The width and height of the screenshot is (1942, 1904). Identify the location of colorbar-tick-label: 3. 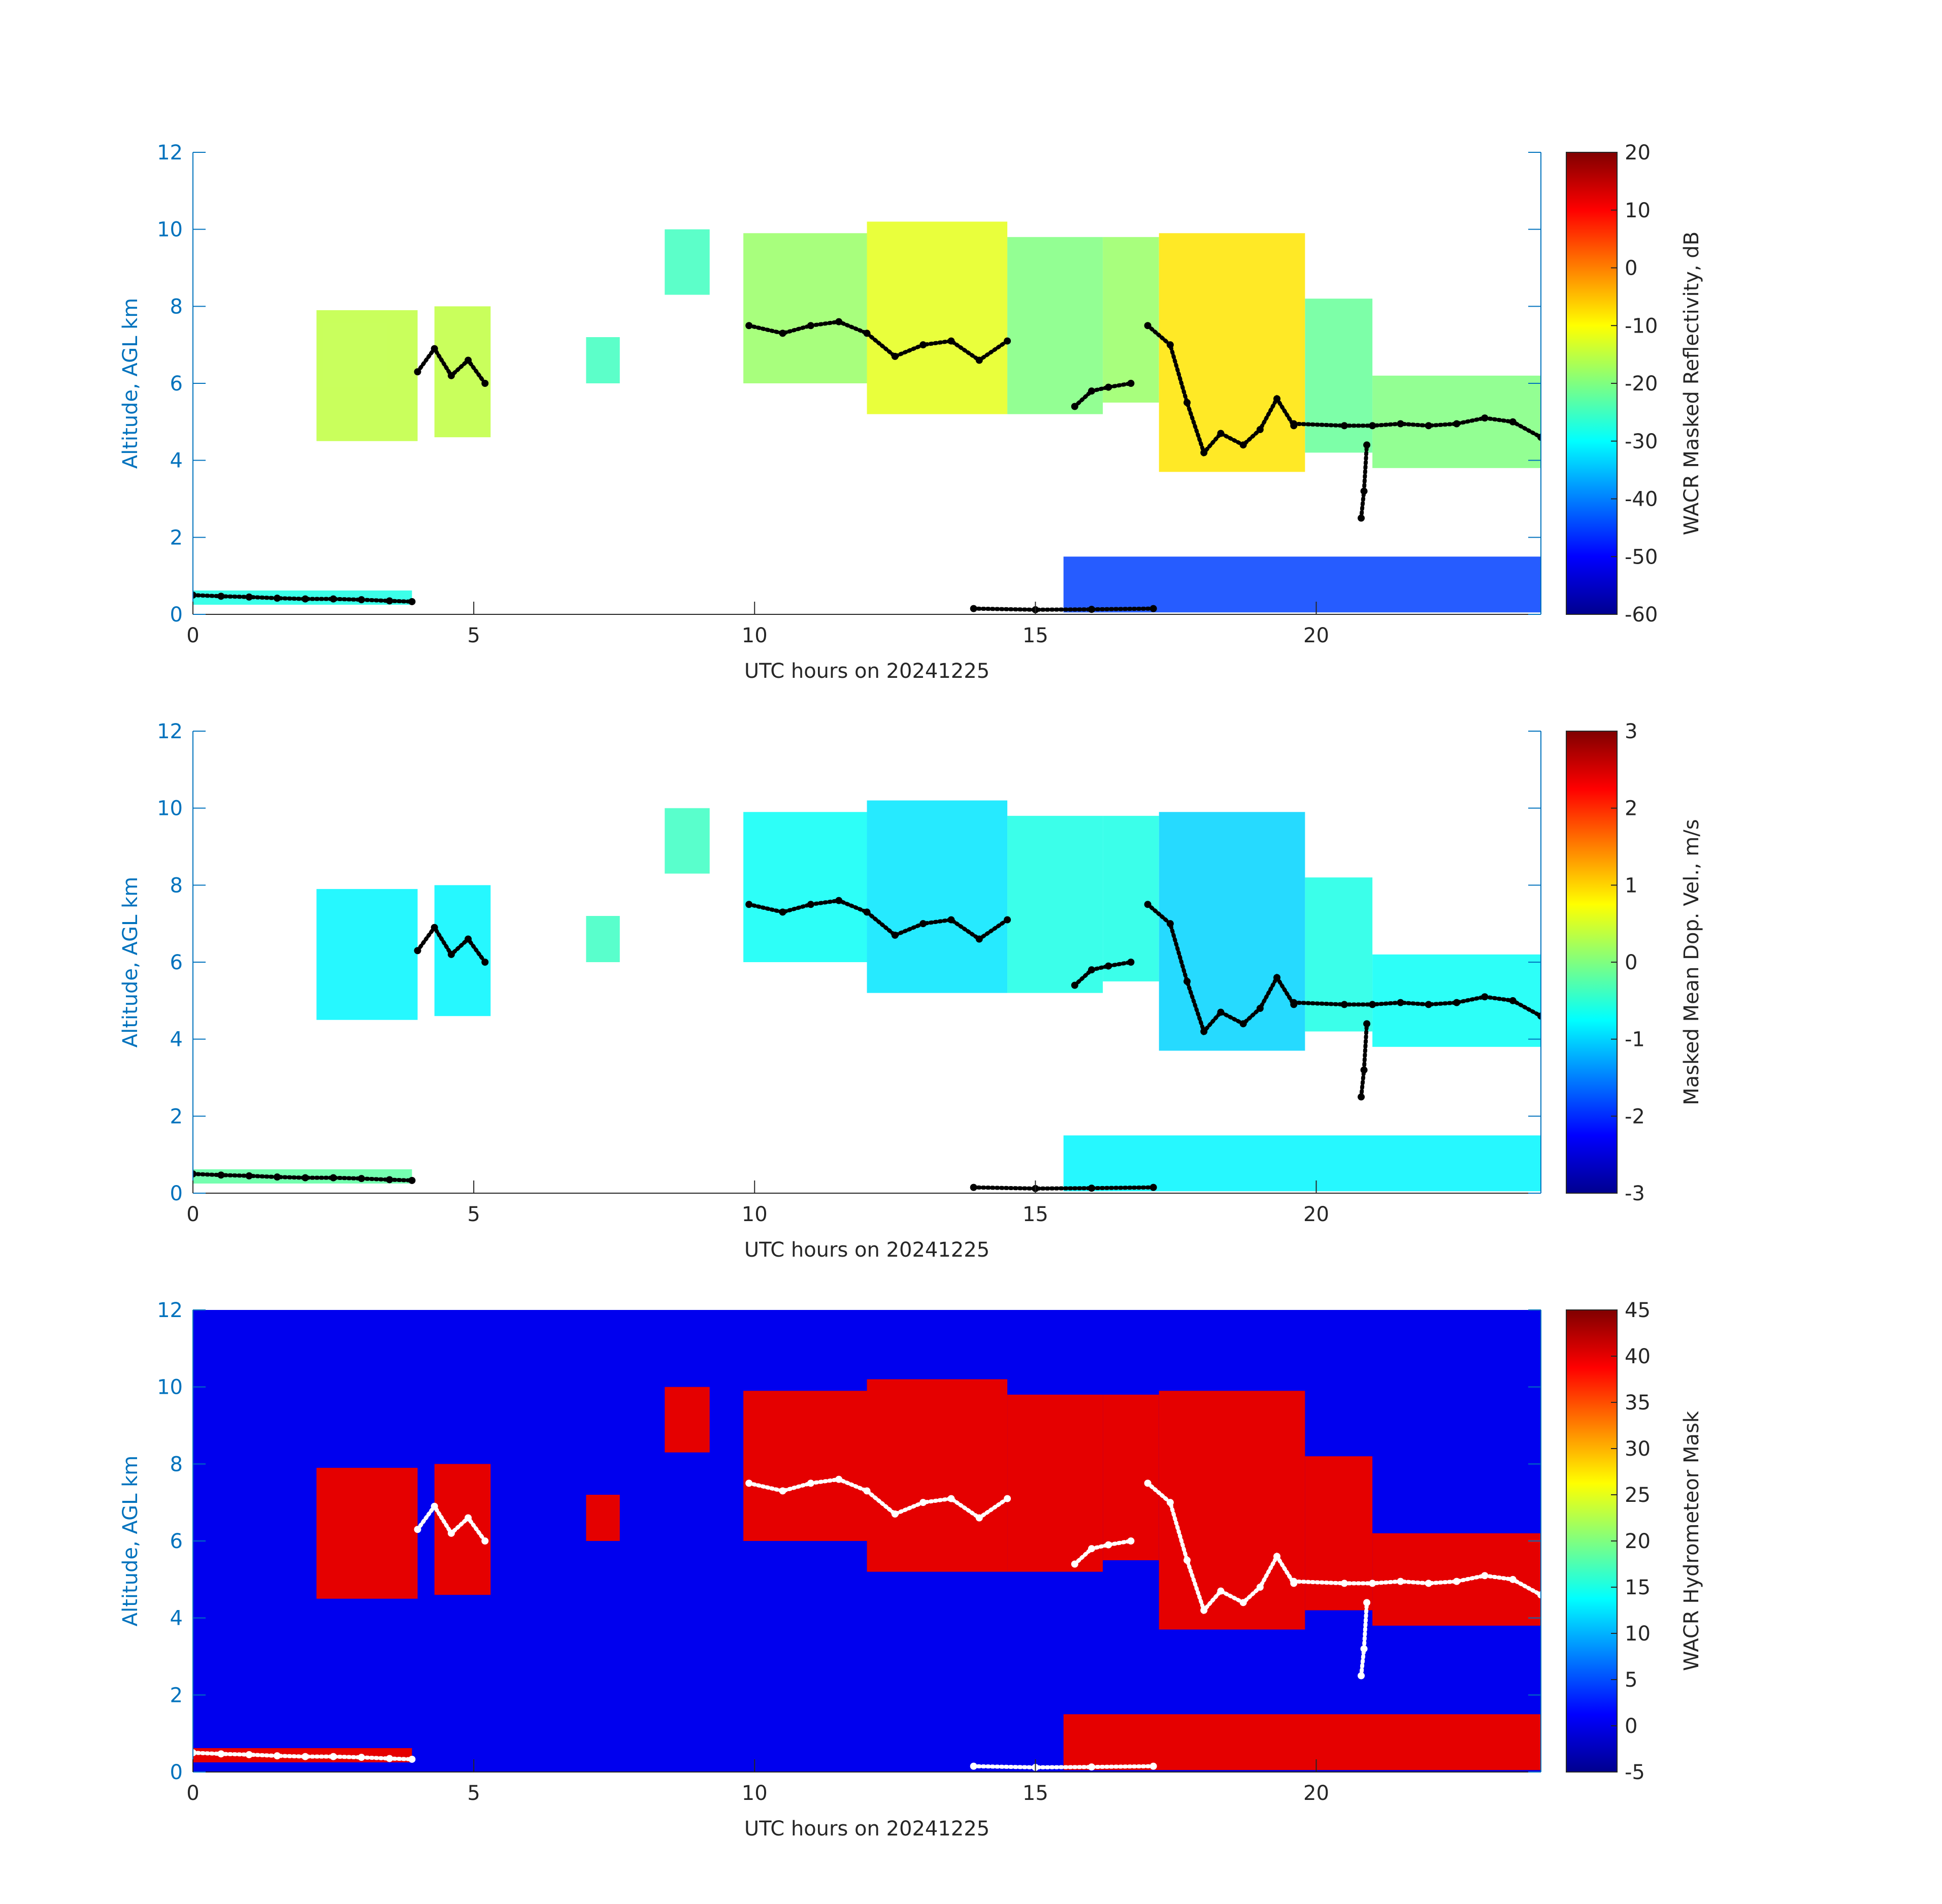
(1631, 731).